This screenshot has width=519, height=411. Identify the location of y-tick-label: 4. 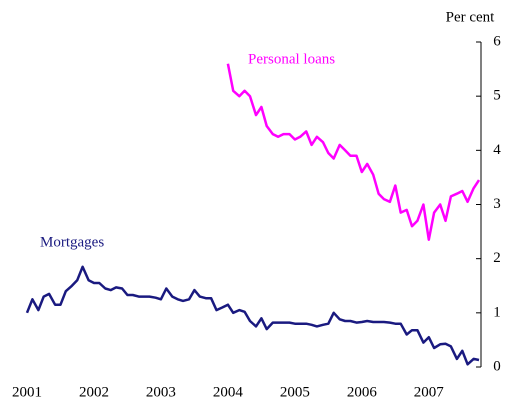
(497, 150).